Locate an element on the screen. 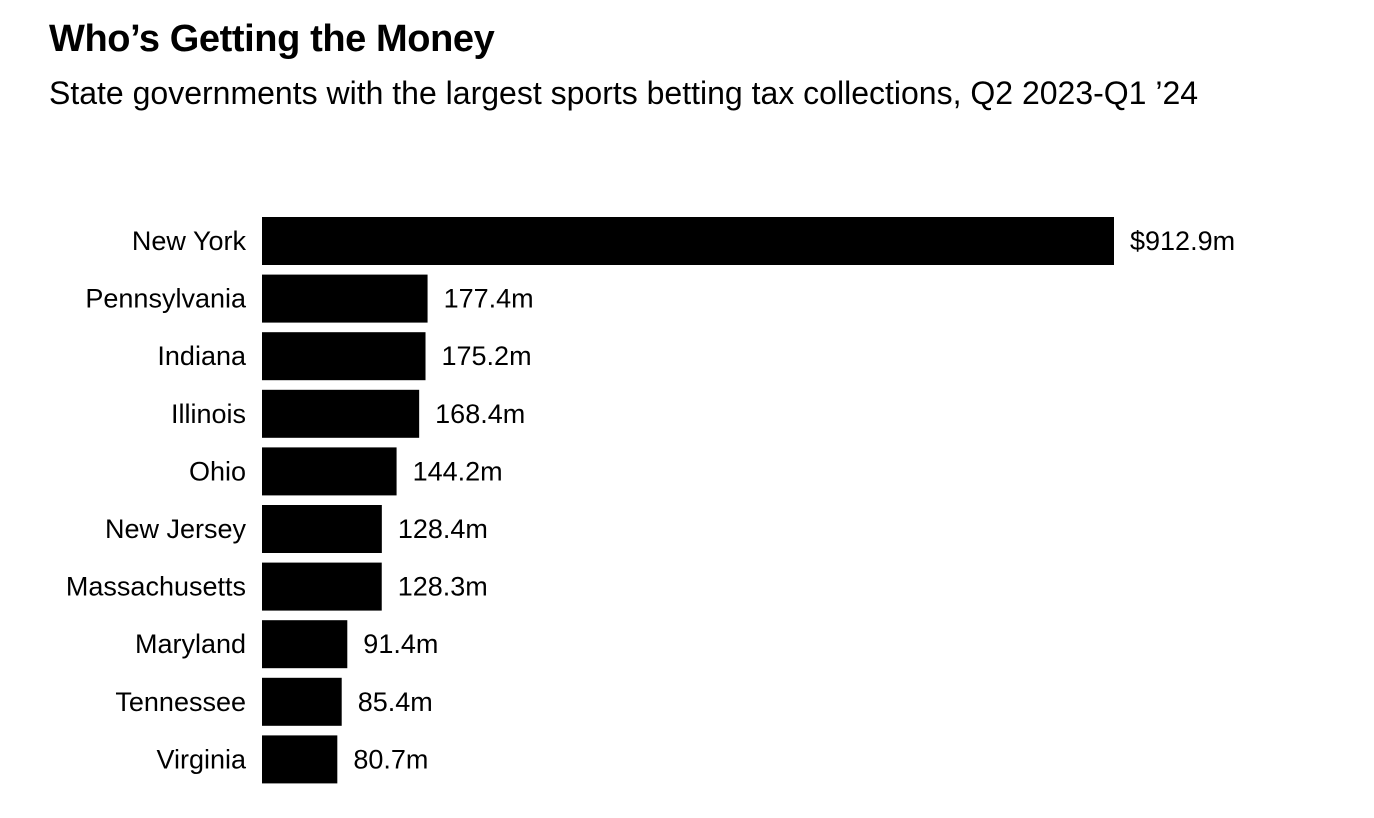  category-label: Indiana is located at coordinates (202, 356).